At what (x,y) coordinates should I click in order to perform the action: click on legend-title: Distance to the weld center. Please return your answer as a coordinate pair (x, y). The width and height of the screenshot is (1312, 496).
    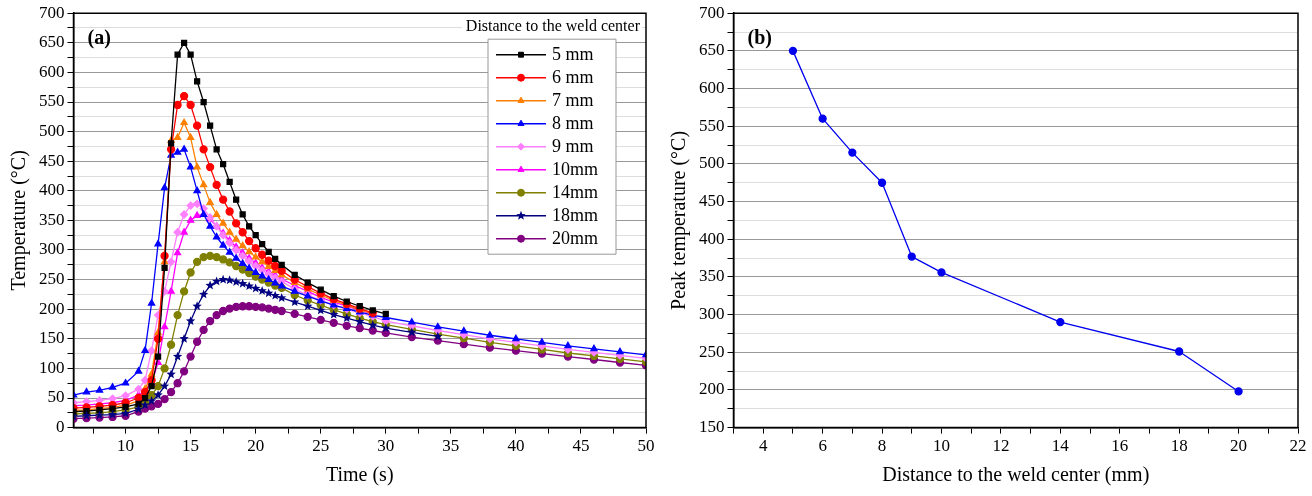
    Looking at the image, I should click on (553, 26).